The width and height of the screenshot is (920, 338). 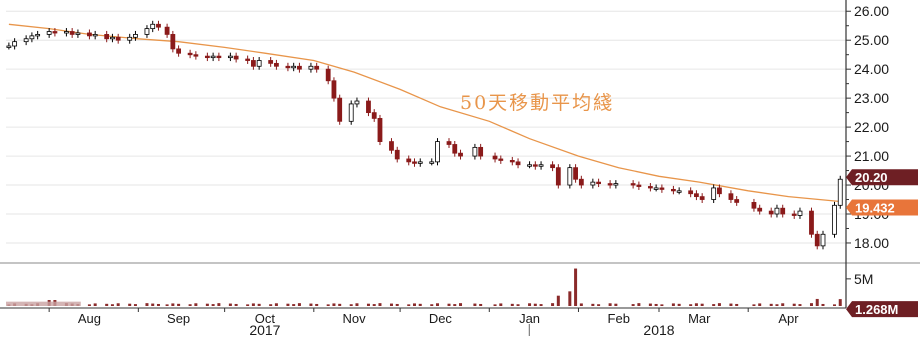 What do you see at coordinates (871, 177) in the screenshot?
I see `last-price-tag-text: 20.20` at bounding box center [871, 177].